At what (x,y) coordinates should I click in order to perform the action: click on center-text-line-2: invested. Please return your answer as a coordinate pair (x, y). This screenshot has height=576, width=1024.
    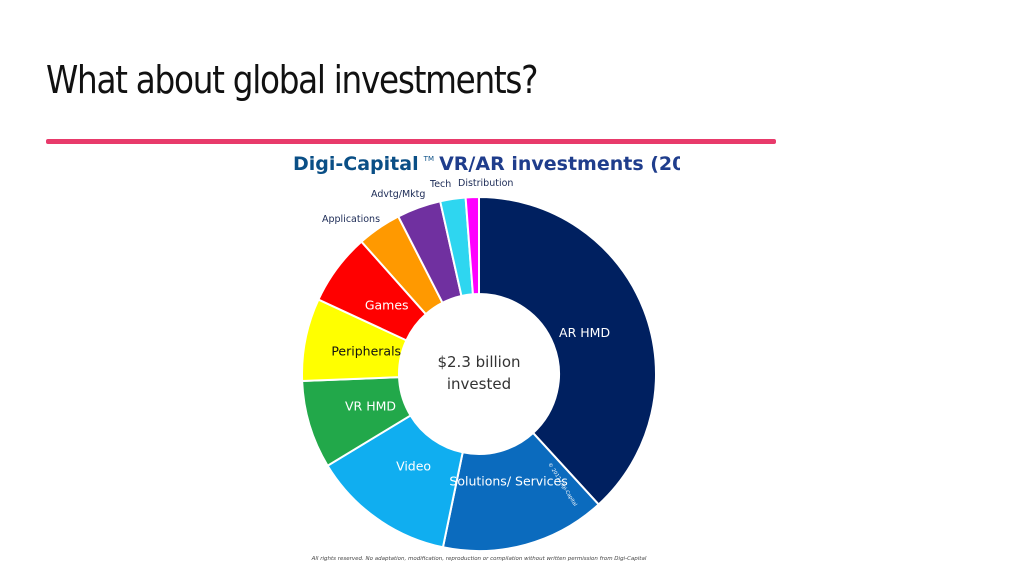
    Looking at the image, I should click on (479, 384).